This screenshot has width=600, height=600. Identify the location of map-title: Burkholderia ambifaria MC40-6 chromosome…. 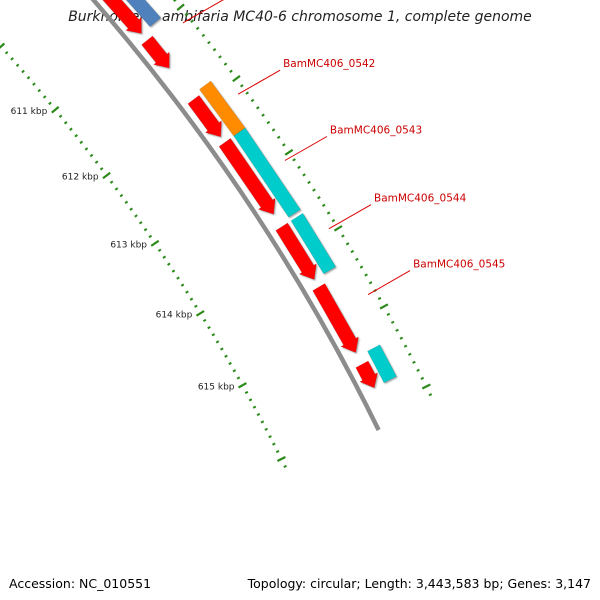
(300, 17).